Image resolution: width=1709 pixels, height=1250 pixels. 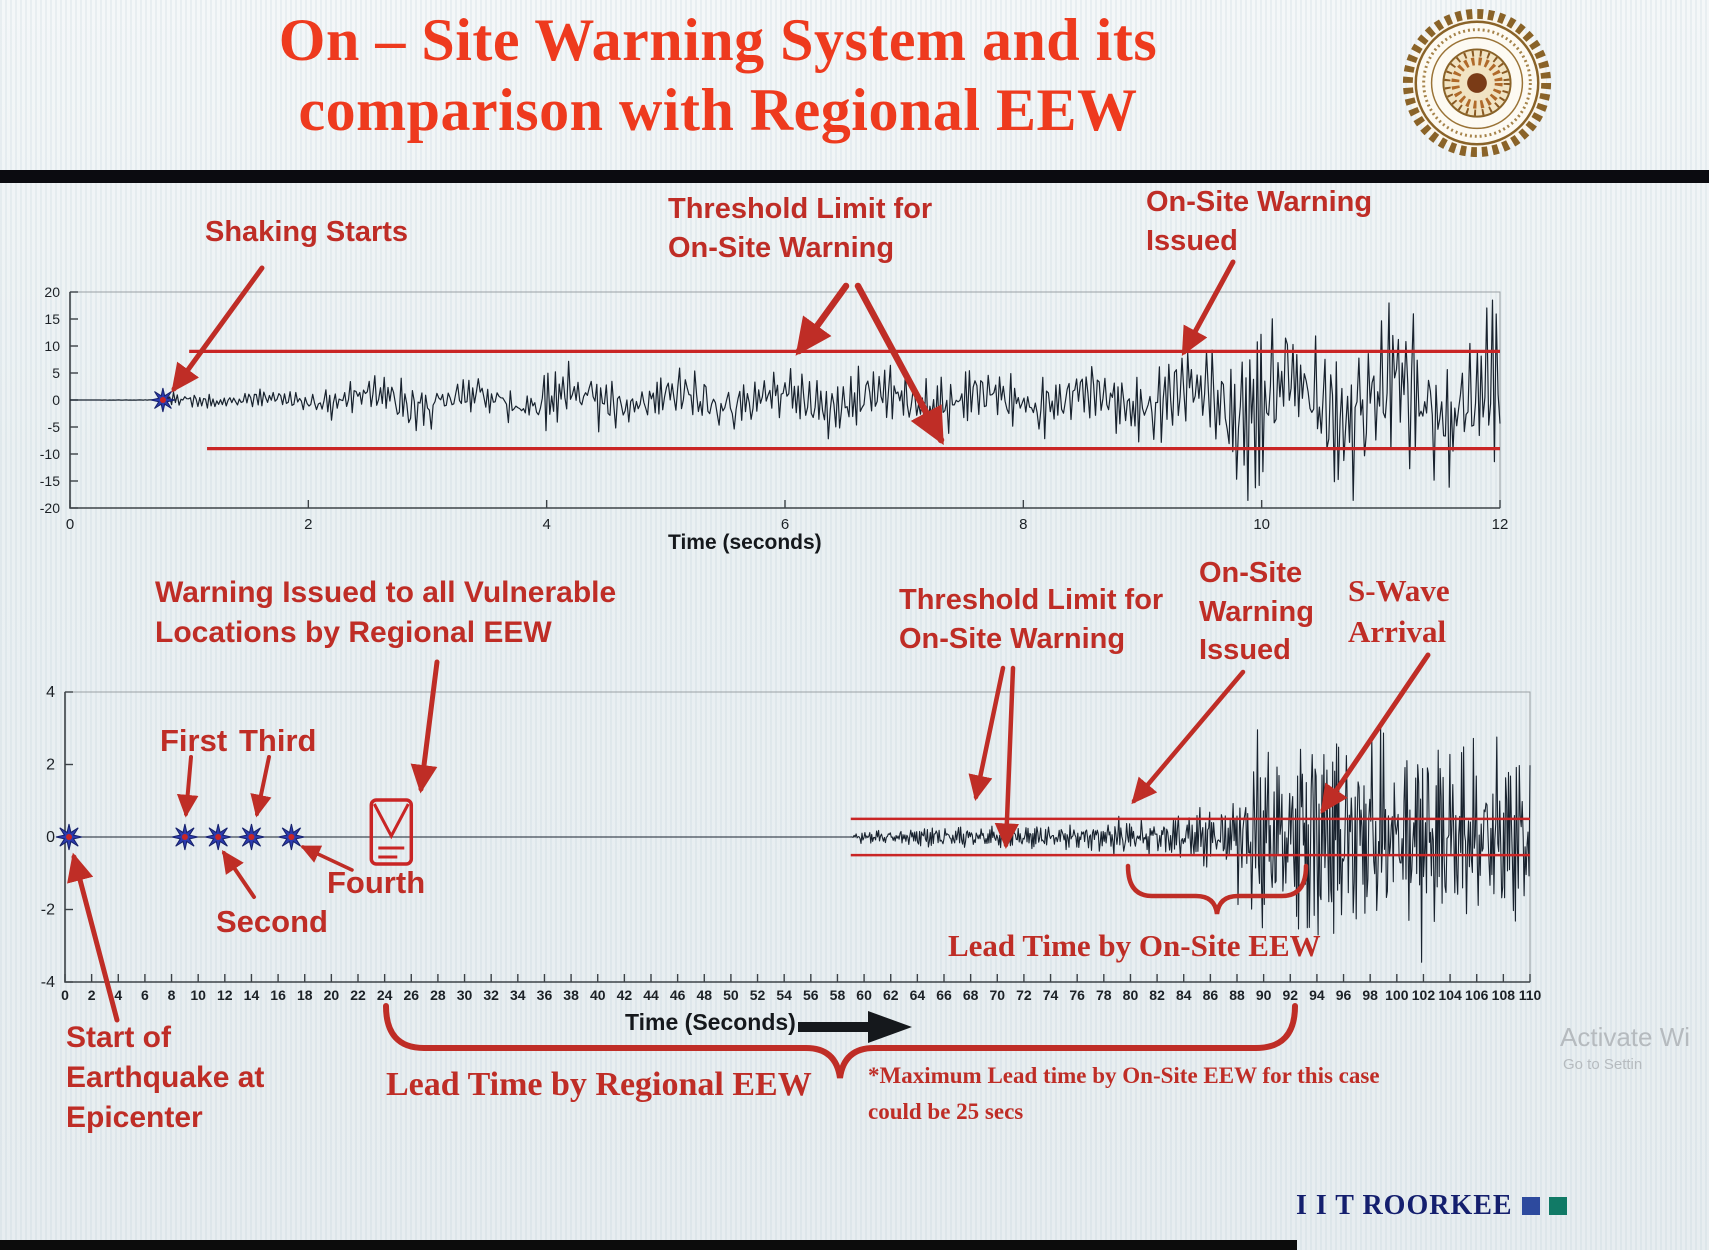 I want to click on chart2-x-tick-label: 14, so click(x=252, y=995).